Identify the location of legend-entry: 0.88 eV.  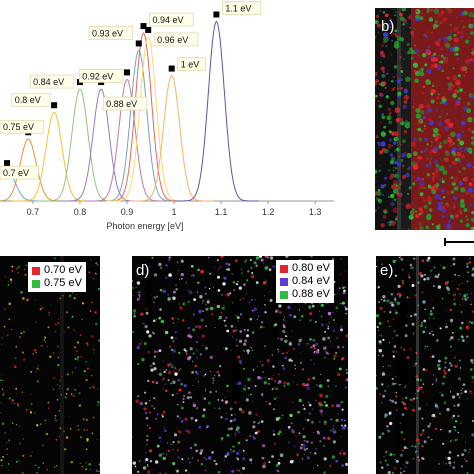
(305, 294).